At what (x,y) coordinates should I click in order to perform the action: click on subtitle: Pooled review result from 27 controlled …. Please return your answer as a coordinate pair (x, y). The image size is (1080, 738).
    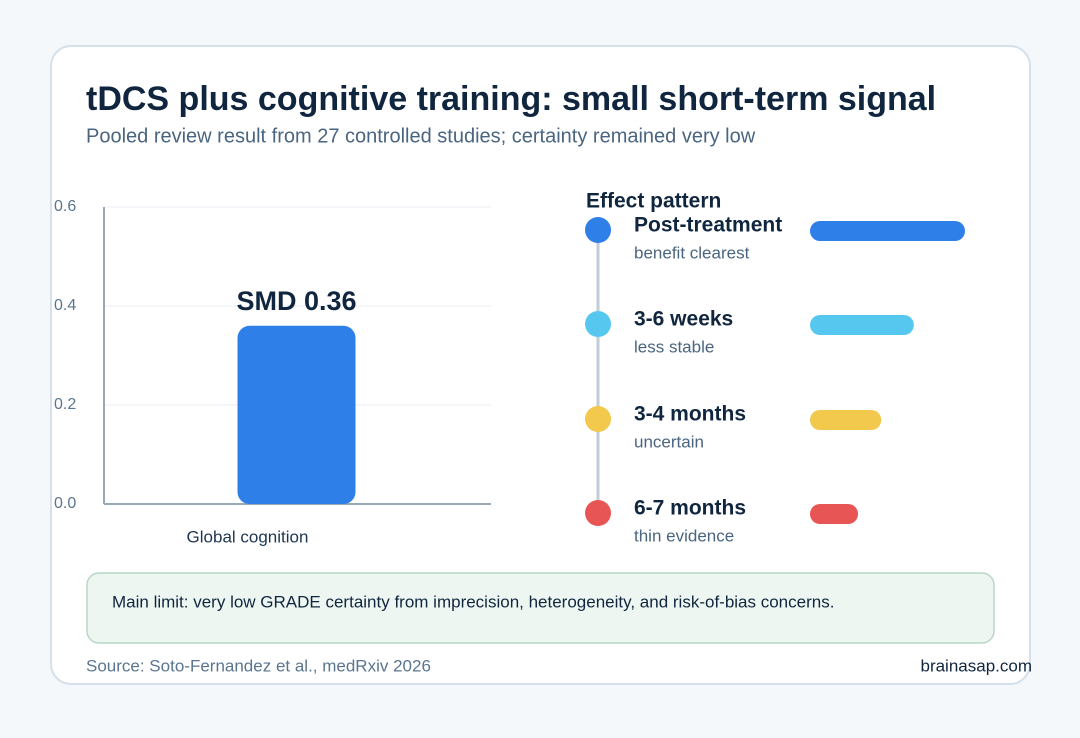
    Looking at the image, I should click on (421, 136).